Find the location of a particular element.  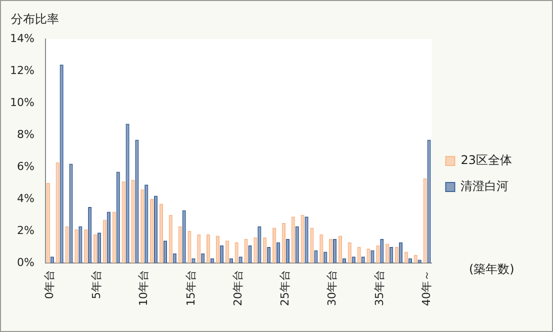

y-tick-label: 8% is located at coordinates (25, 134).